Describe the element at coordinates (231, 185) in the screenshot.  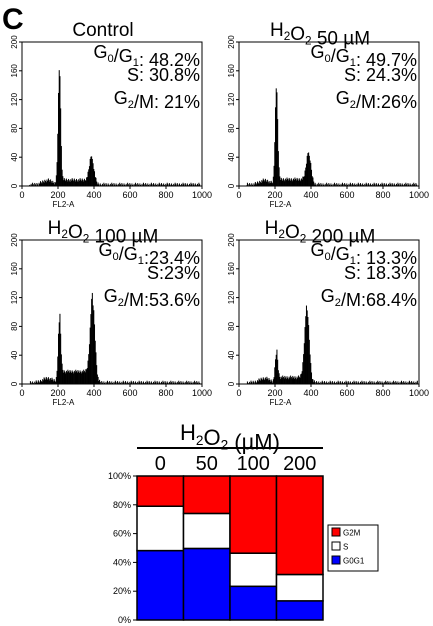
I see `y-tick-label: 0` at that location.